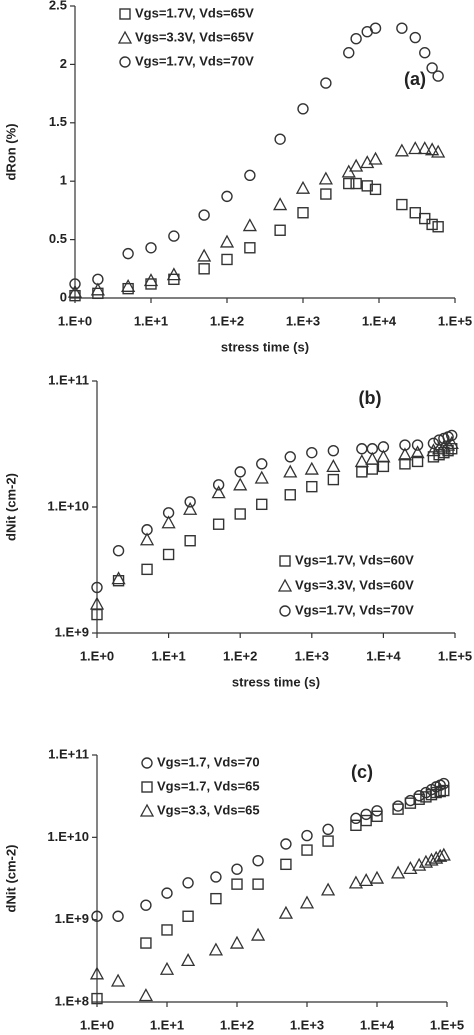 The height and width of the screenshot is (1035, 474). I want to click on y-tick-label: 2.5, so click(58, 6).